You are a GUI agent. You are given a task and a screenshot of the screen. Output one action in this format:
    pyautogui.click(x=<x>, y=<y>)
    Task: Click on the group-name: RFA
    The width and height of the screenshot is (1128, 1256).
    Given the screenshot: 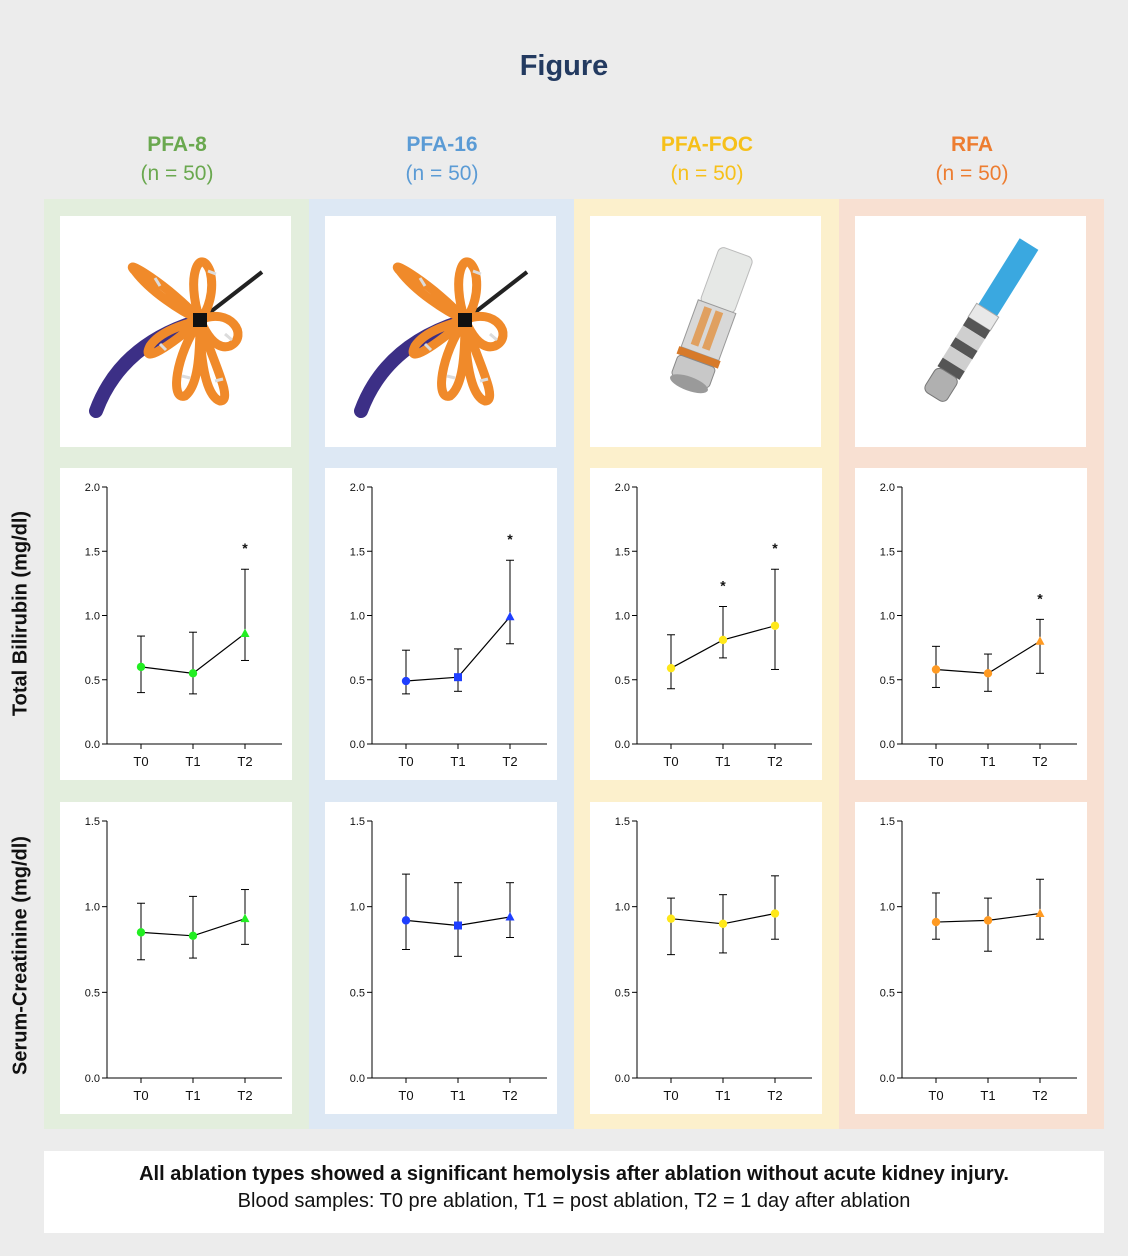 What is the action you would take?
    pyautogui.click(x=972, y=144)
    